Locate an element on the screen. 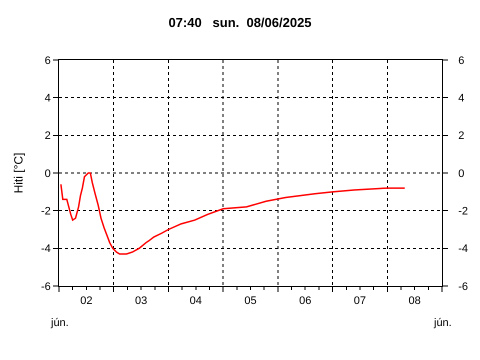 This screenshot has width=480, height=360. y2-tick-label: 6 is located at coordinates (461, 60).